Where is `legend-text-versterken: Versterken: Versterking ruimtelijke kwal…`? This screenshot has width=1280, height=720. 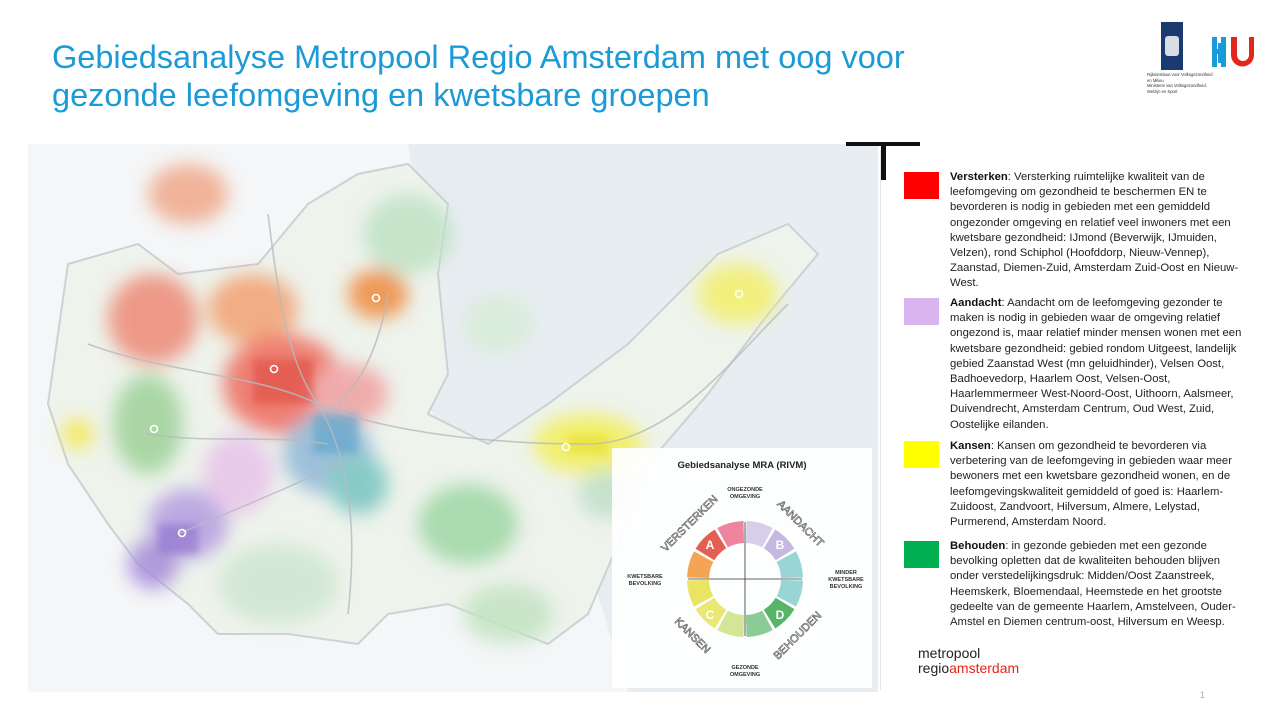 legend-text-versterken: Versterken: Versterking ruimtelijke kwal… is located at coordinates (1099, 231).